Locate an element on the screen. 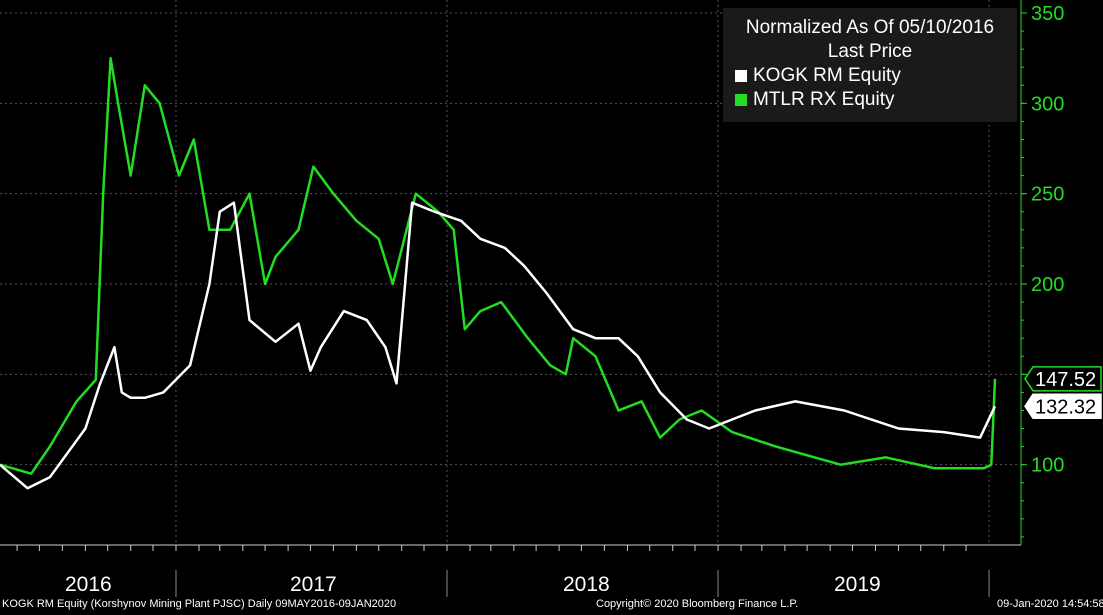 The width and height of the screenshot is (1103, 615). y-tick-label: 100 is located at coordinates (1047, 466).